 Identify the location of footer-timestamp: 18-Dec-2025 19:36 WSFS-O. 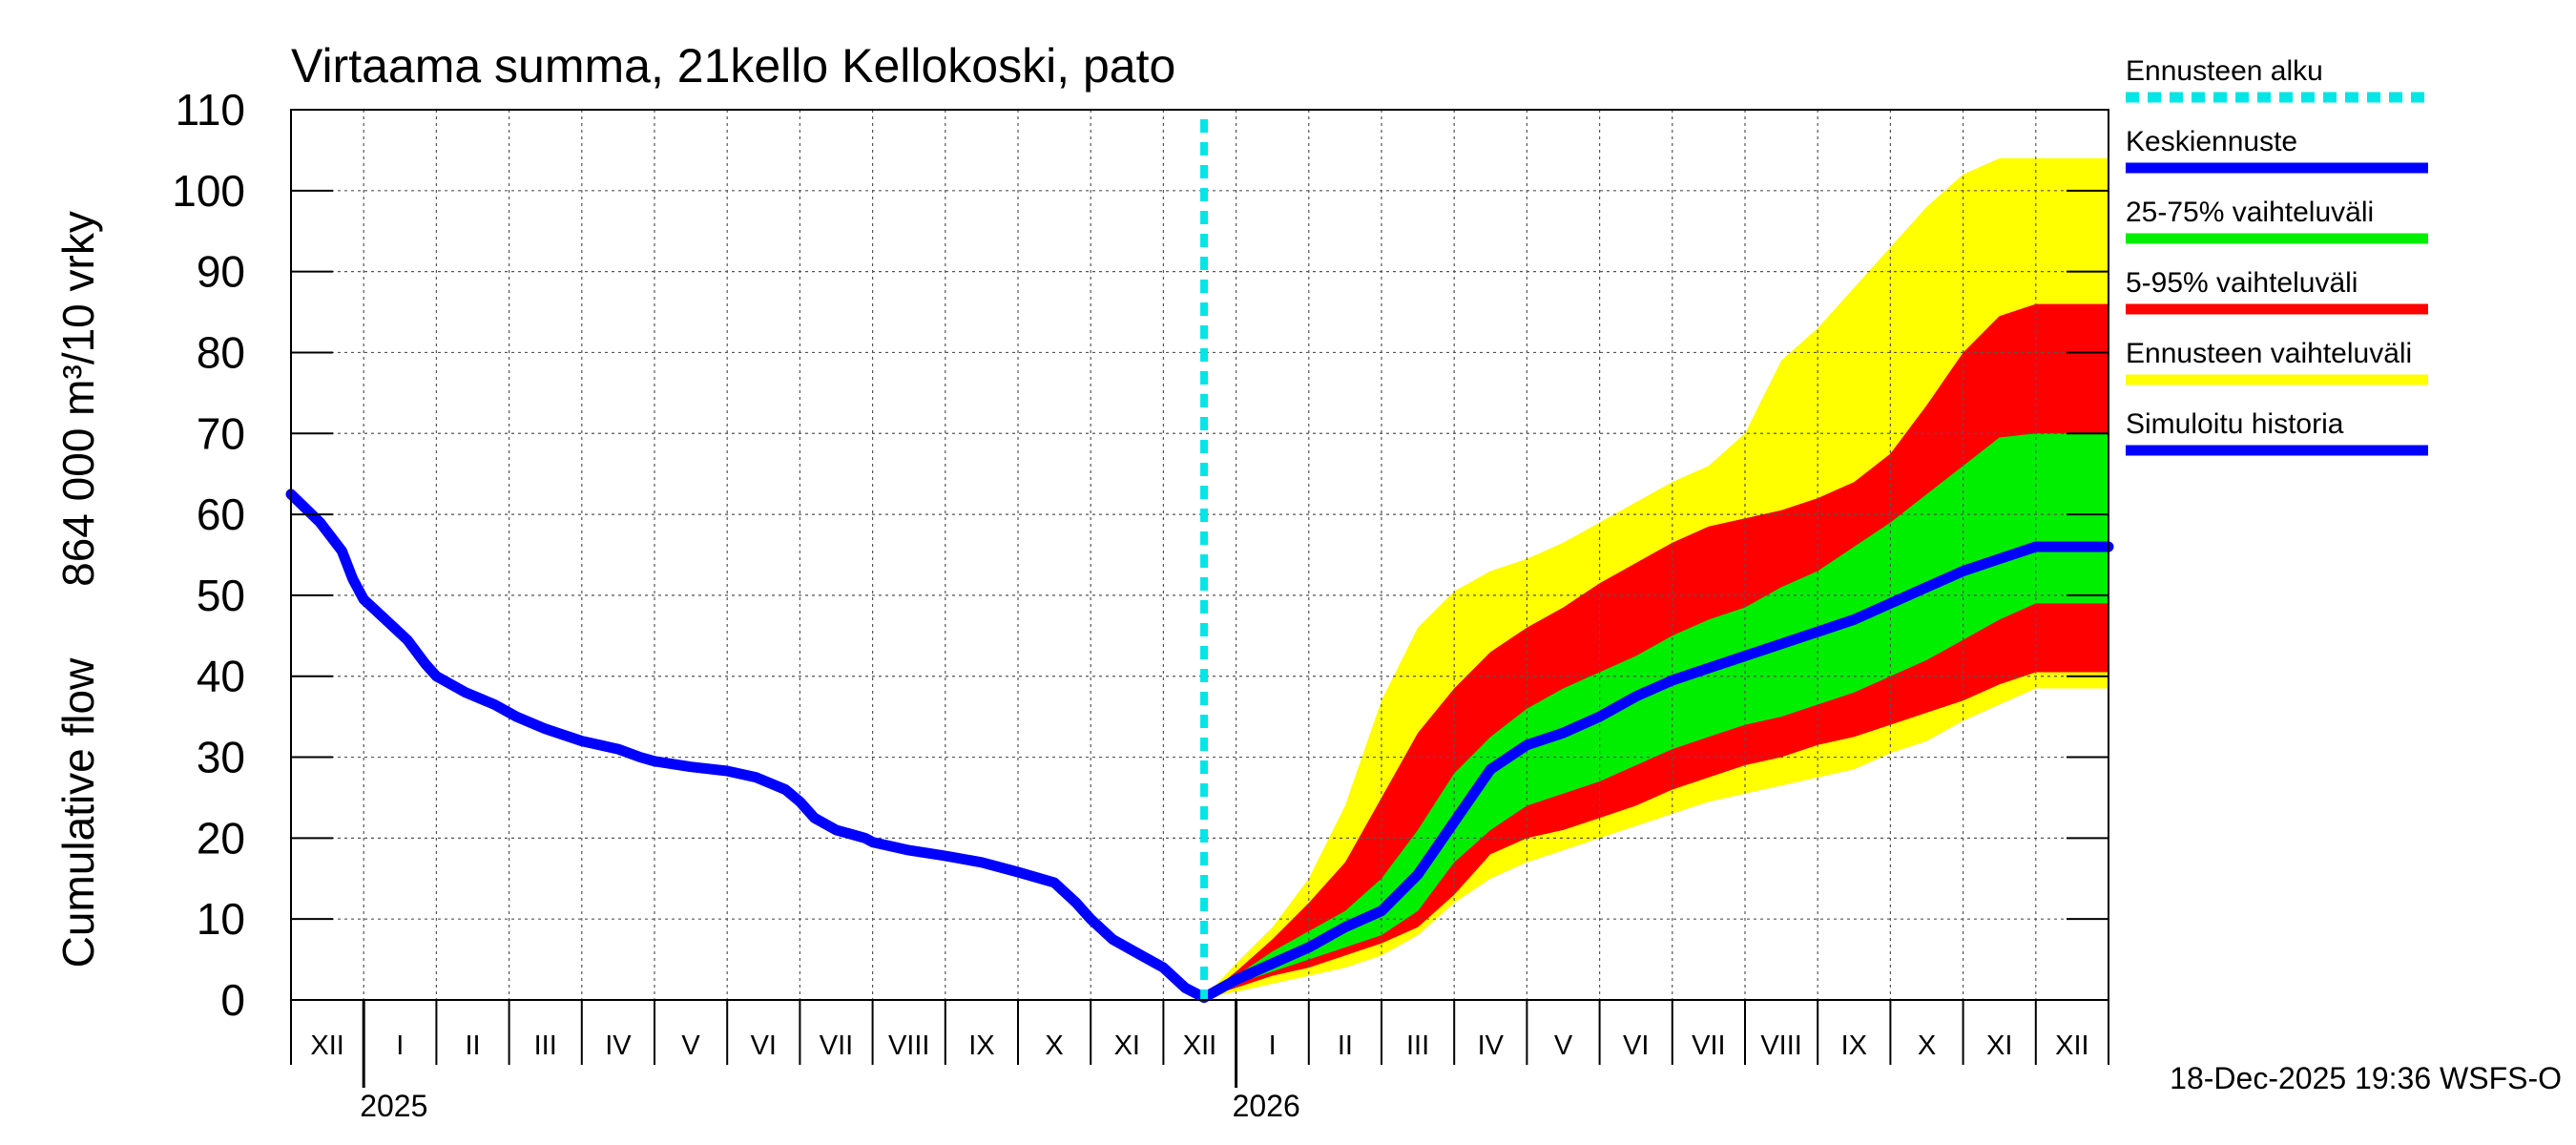
(2366, 1078).